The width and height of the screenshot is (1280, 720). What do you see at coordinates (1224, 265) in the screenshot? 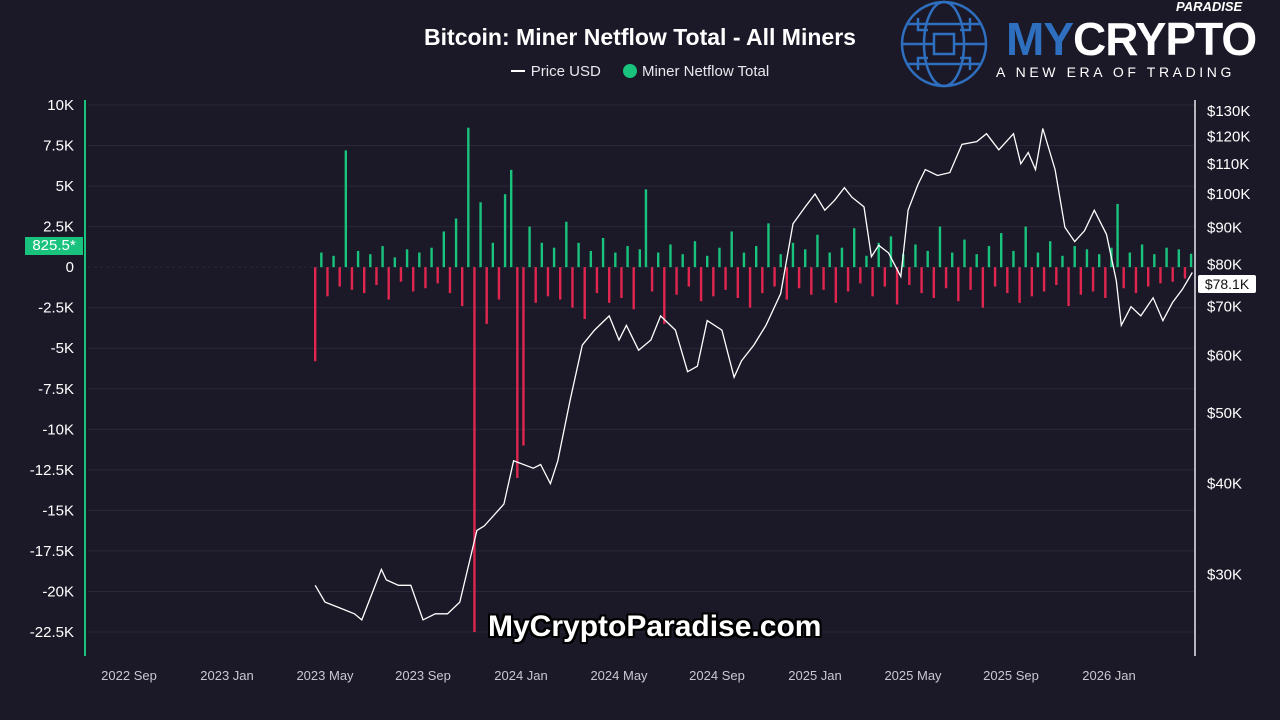
I see `right-tick-label: $80K` at bounding box center [1224, 265].